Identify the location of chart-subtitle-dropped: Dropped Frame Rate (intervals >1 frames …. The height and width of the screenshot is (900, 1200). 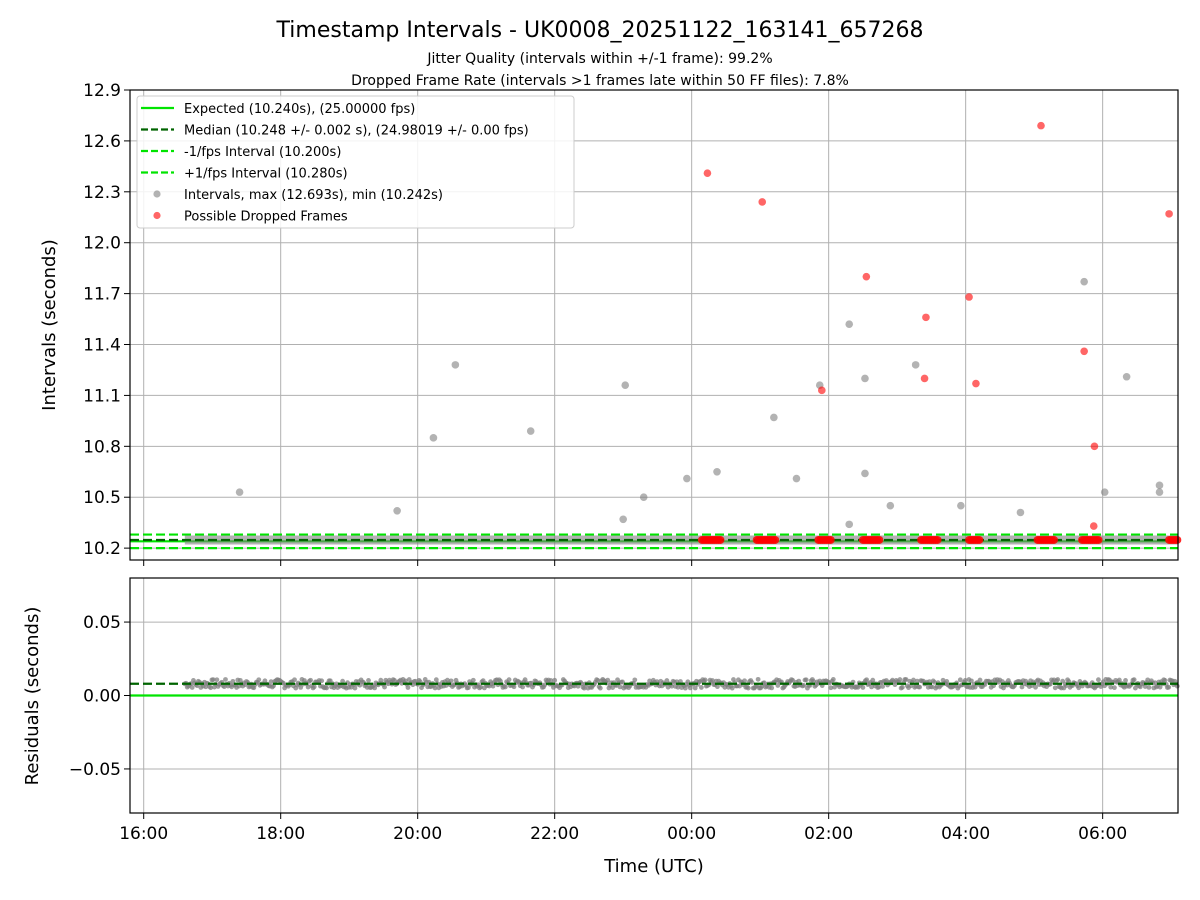
(600, 81).